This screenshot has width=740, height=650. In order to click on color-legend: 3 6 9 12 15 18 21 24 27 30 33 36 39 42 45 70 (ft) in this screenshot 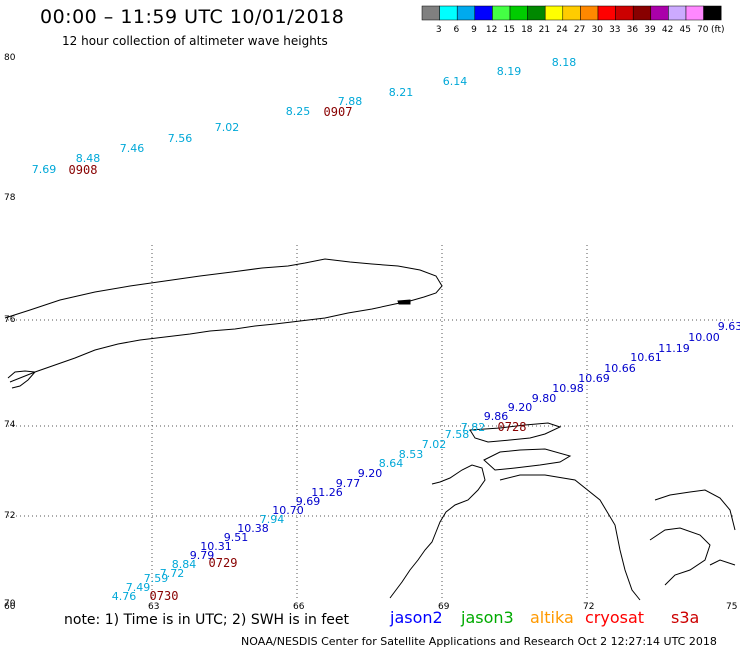, I will do `click(573, 20)`.